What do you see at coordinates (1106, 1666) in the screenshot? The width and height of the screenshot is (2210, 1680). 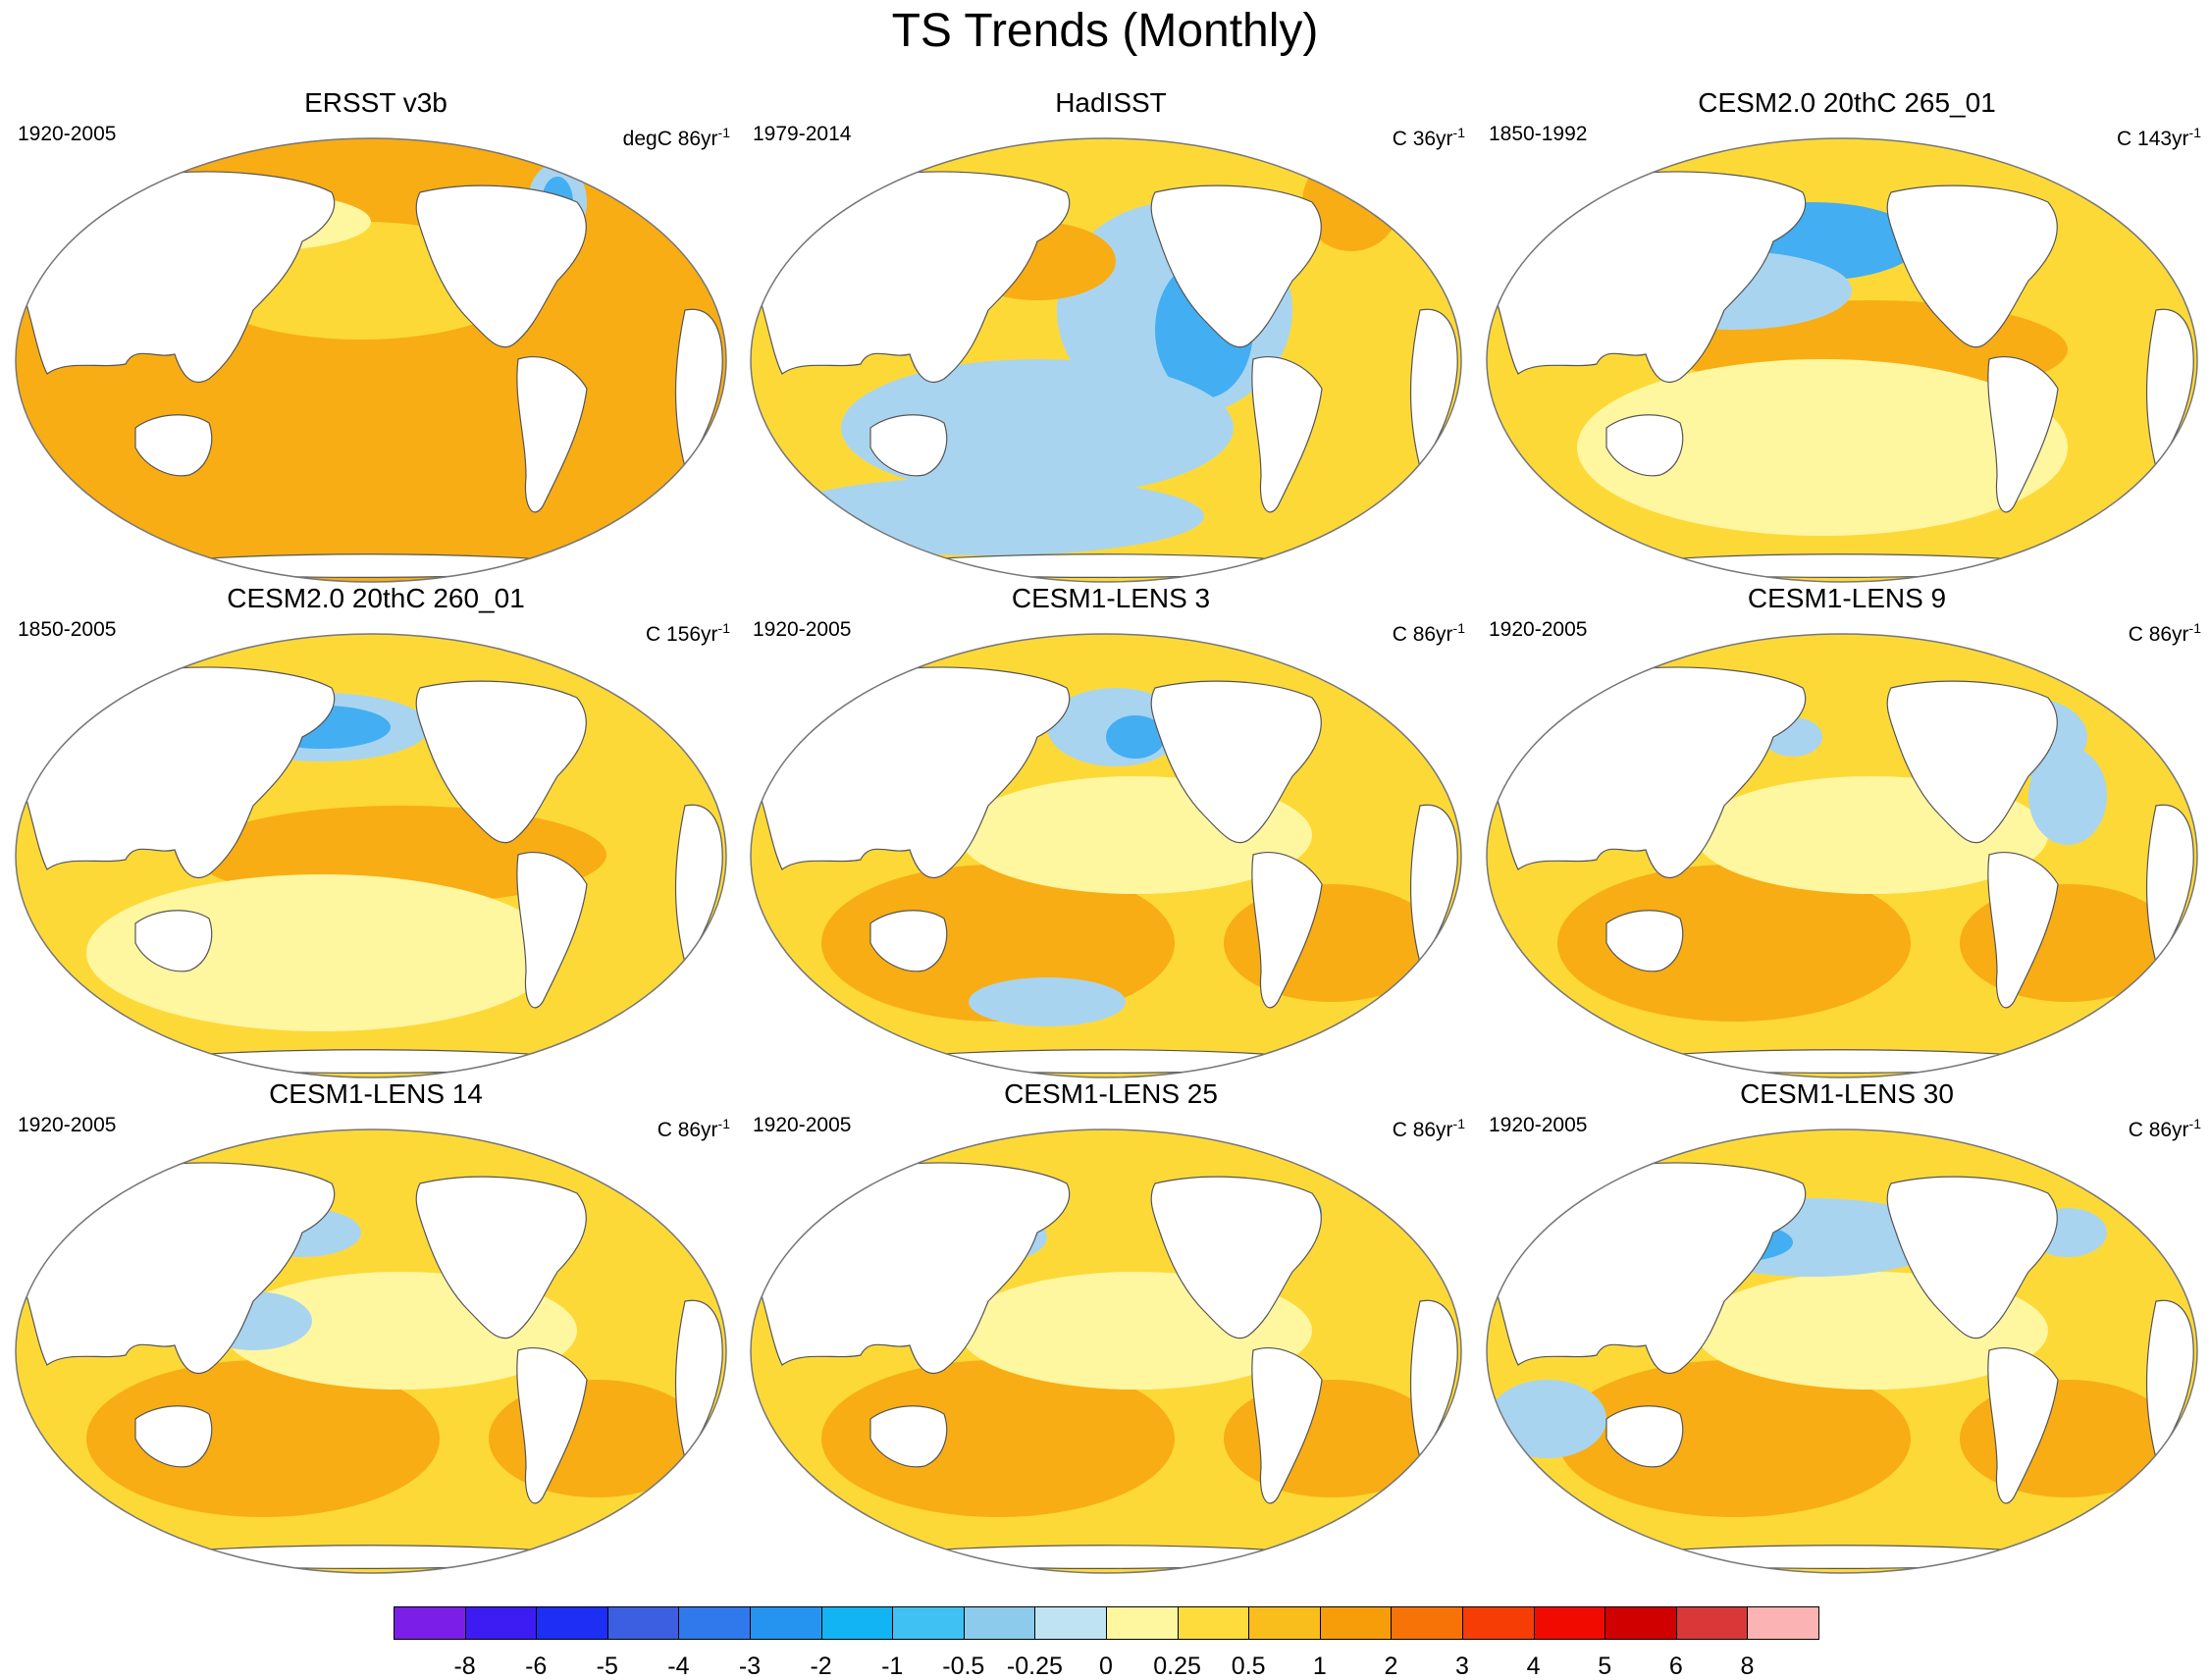 I see `colorbar-tick-label: 0` at bounding box center [1106, 1666].